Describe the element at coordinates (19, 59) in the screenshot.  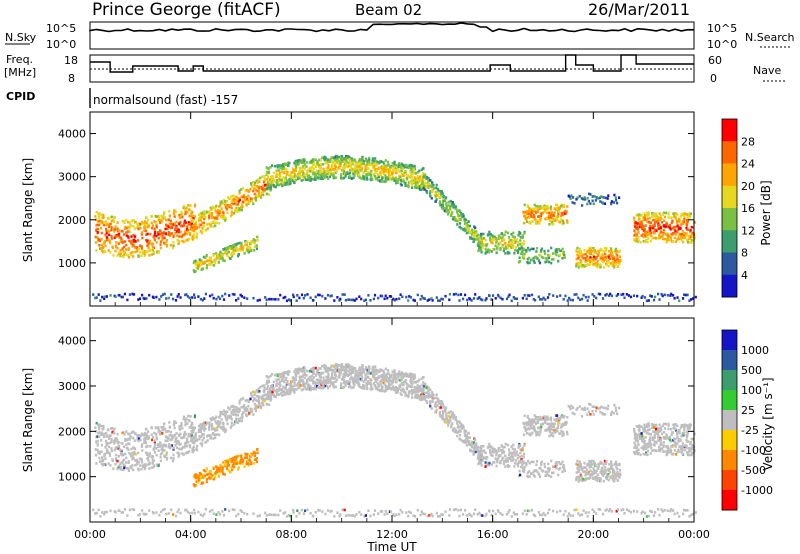
I see `freq-label-1: Freq.` at that location.